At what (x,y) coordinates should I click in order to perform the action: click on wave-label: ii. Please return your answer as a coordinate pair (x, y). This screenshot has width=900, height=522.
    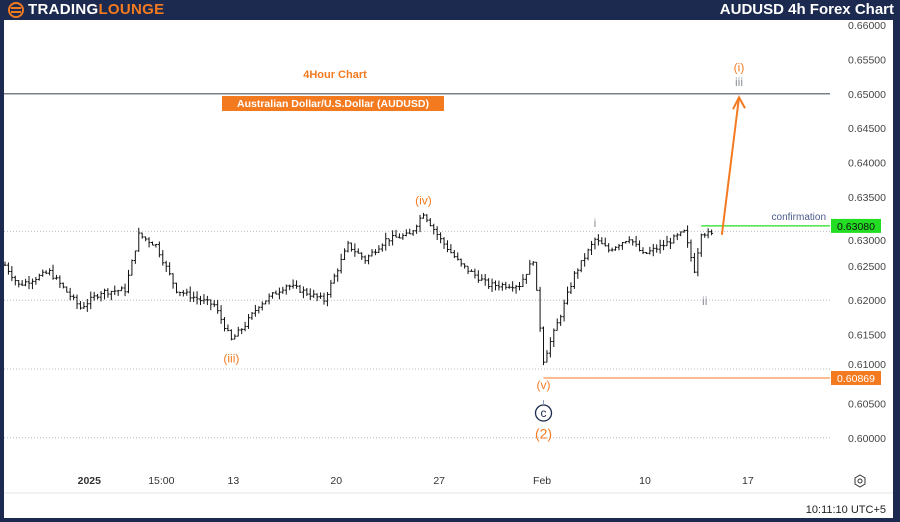
    Looking at the image, I should click on (704, 301).